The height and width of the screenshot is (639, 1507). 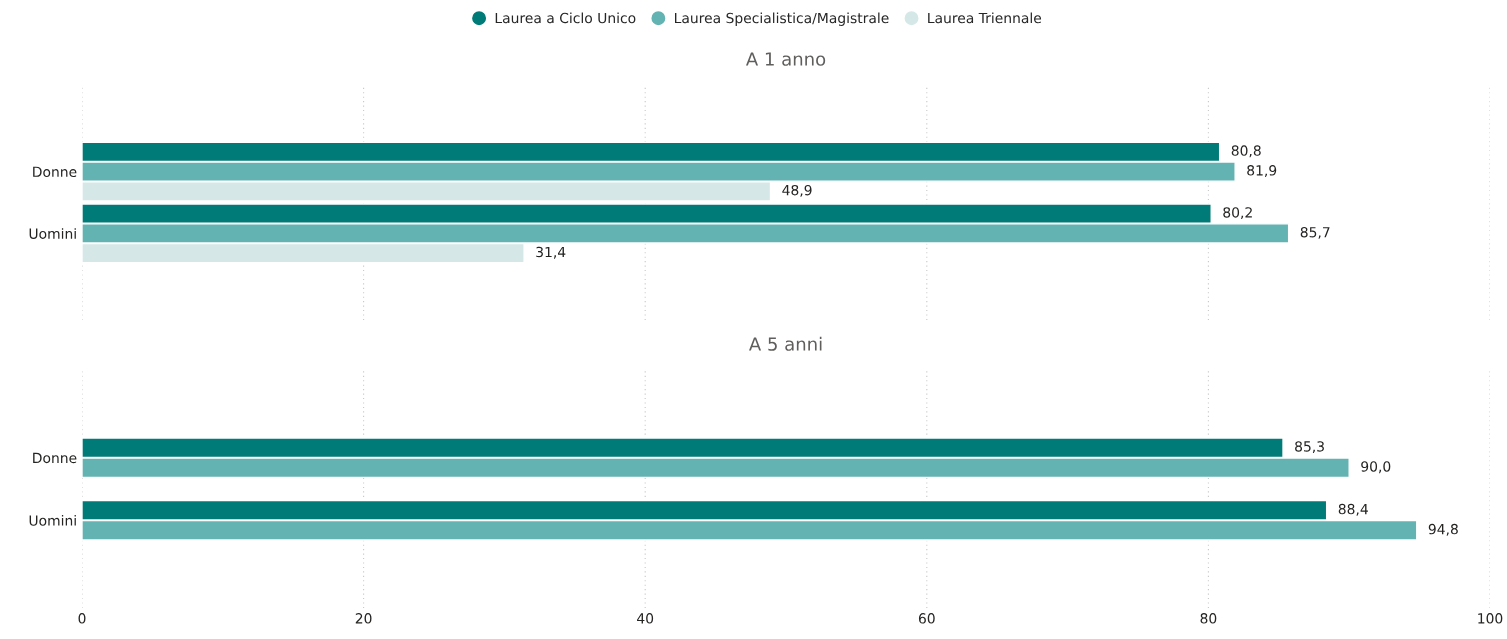 What do you see at coordinates (782, 19) in the screenshot?
I see `legend-label: Laurea Specialistica/Magistrale` at bounding box center [782, 19].